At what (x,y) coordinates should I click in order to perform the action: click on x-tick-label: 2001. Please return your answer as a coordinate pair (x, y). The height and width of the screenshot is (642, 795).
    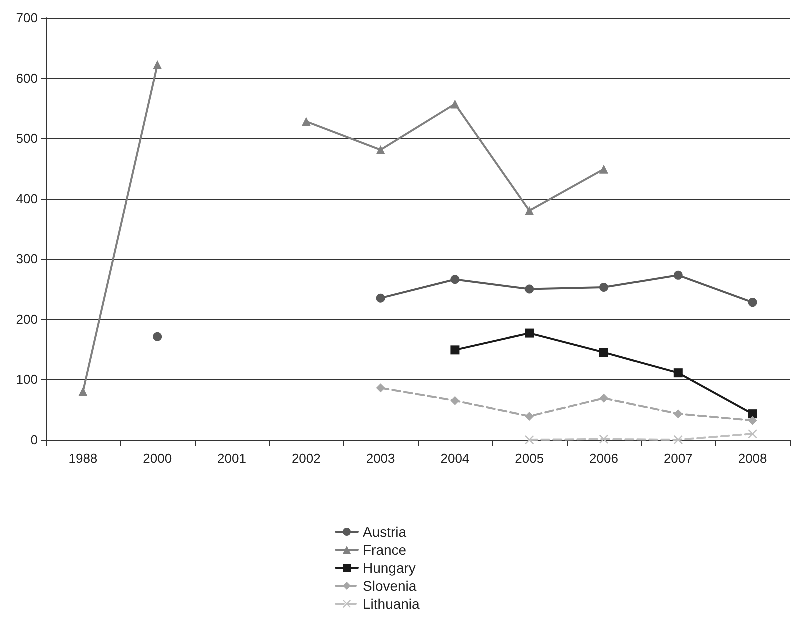
    Looking at the image, I should click on (232, 458).